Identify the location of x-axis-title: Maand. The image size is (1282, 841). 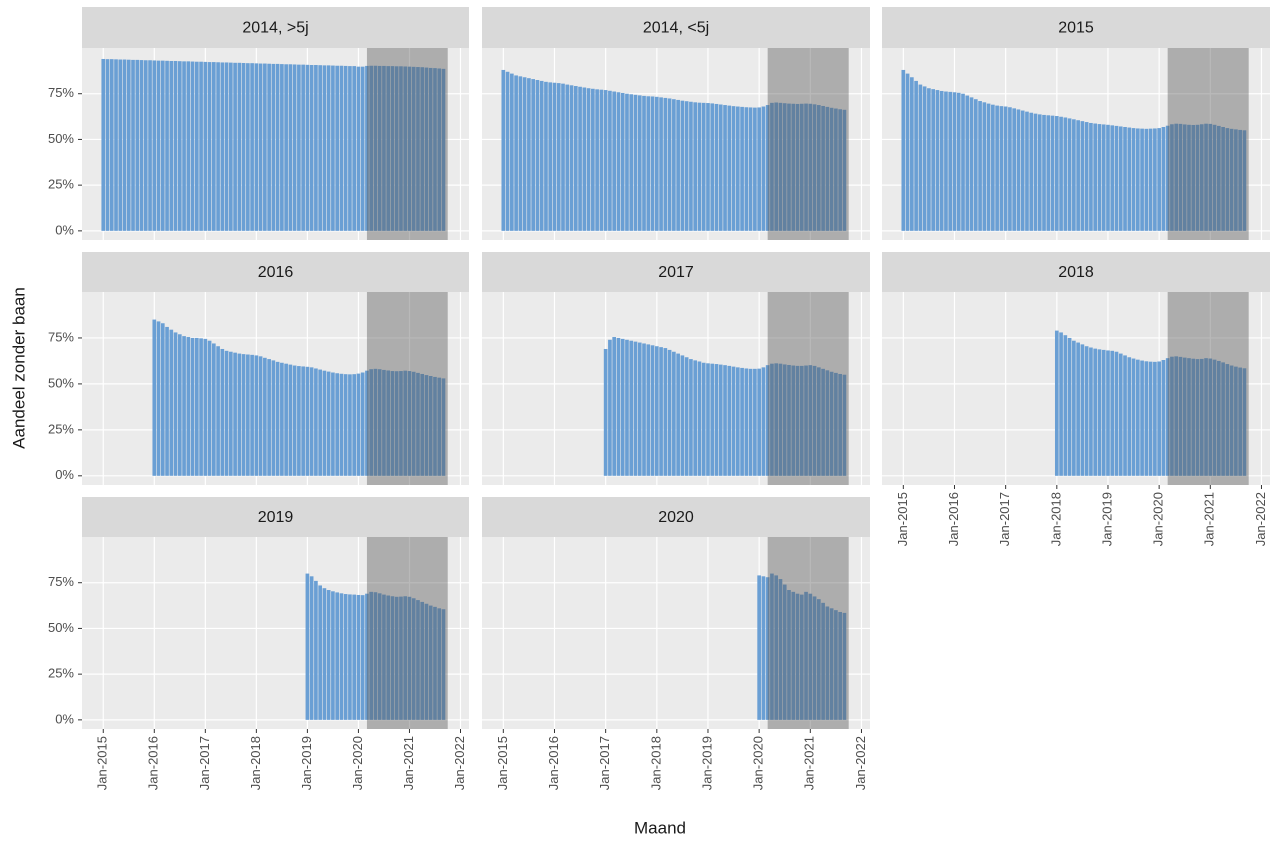
(660, 827).